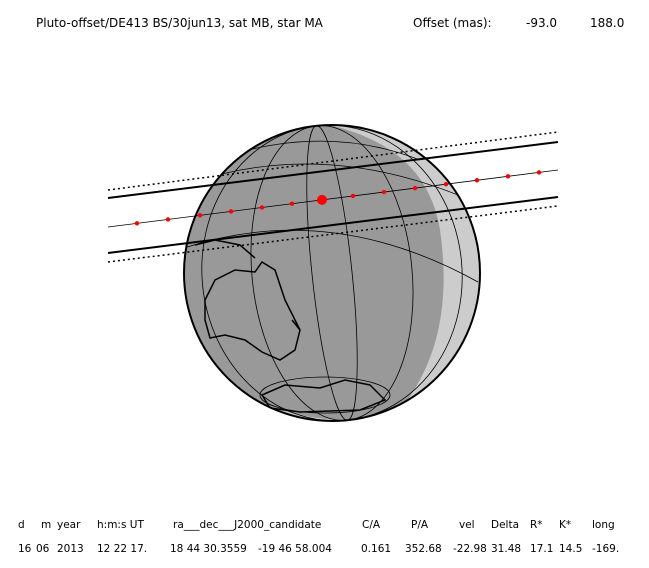 This screenshot has width=649, height=568. I want to click on column-header: long, so click(603, 525).